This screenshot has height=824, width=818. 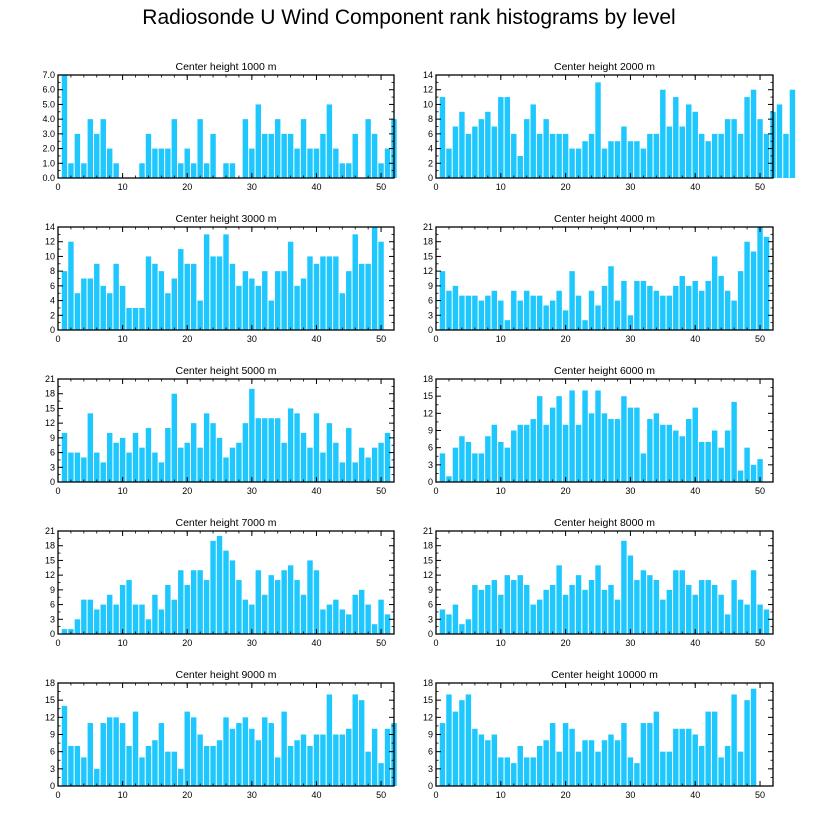 What do you see at coordinates (630, 643) in the screenshot?
I see `x-tick-label: 30` at bounding box center [630, 643].